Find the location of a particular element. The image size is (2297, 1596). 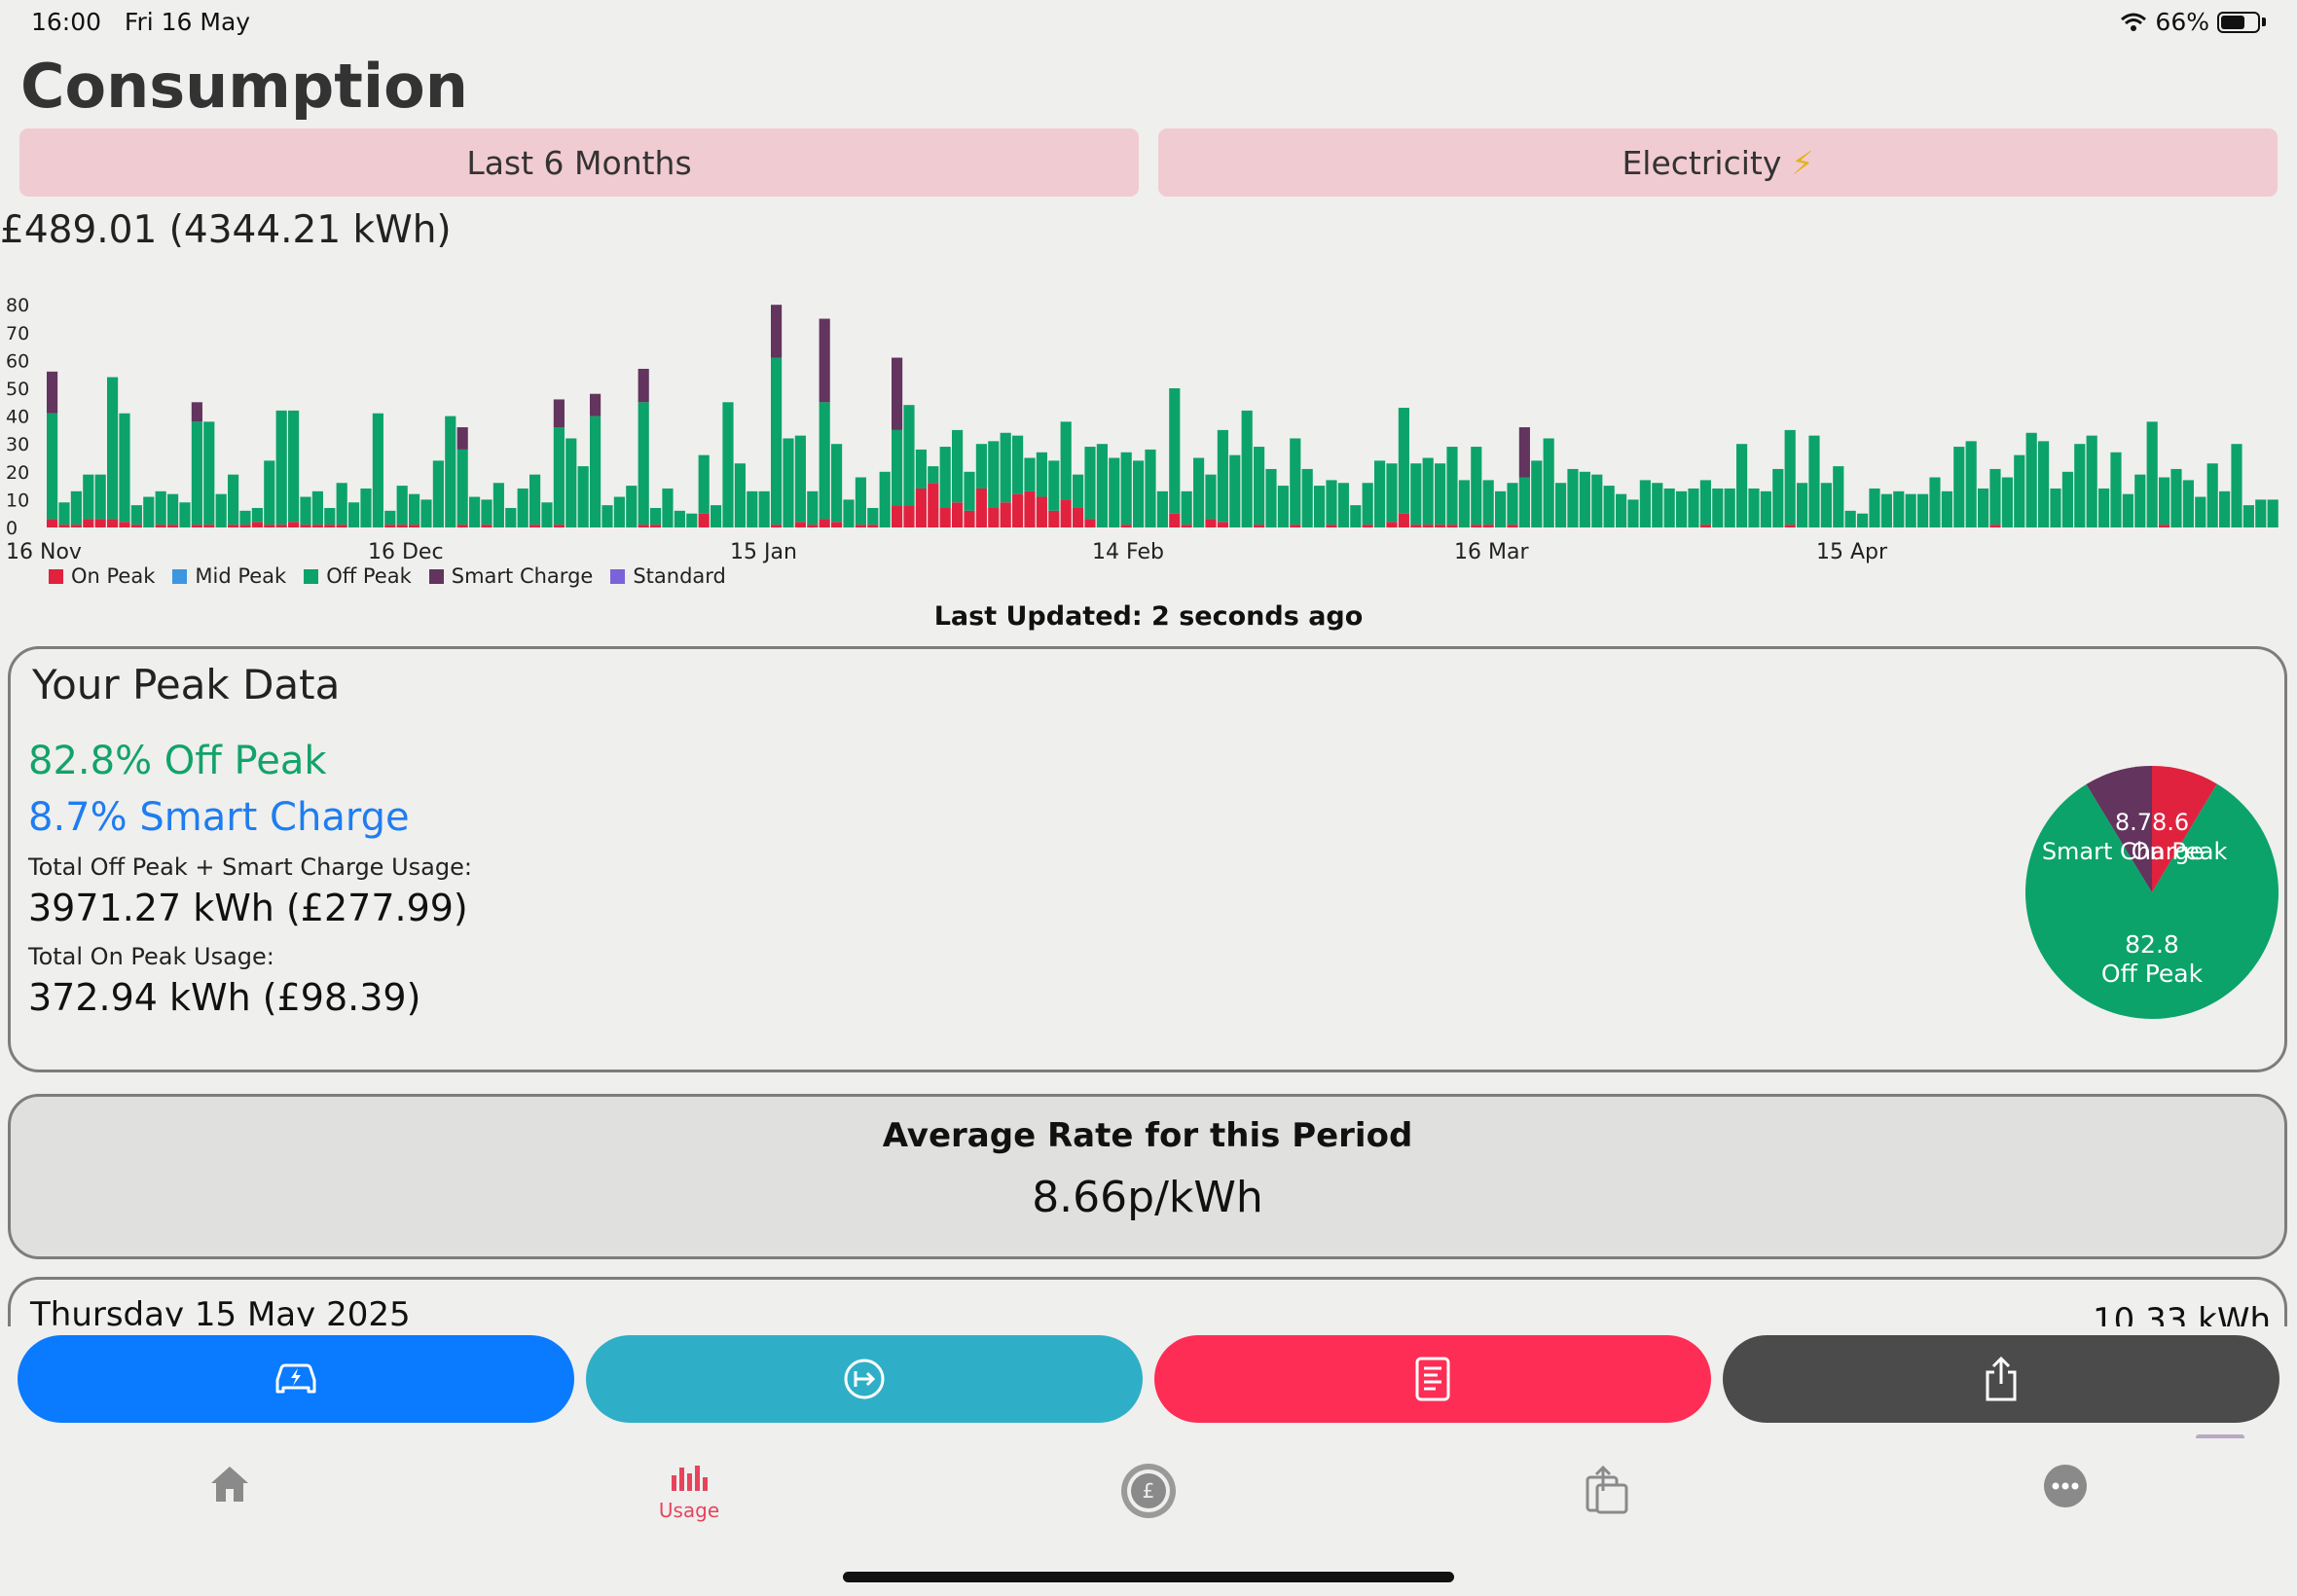

pie-value-label-top: 8.78.6 is located at coordinates (2152, 822).